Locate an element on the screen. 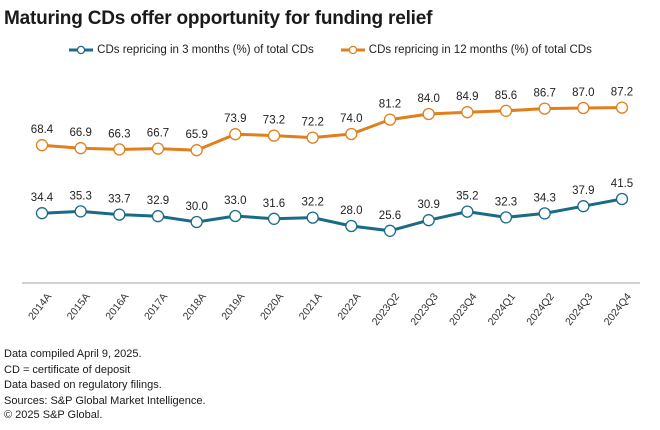 Image resolution: width=660 pixels, height=430 pixels. x-tick-label: 2024Q2 is located at coordinates (540, 309).